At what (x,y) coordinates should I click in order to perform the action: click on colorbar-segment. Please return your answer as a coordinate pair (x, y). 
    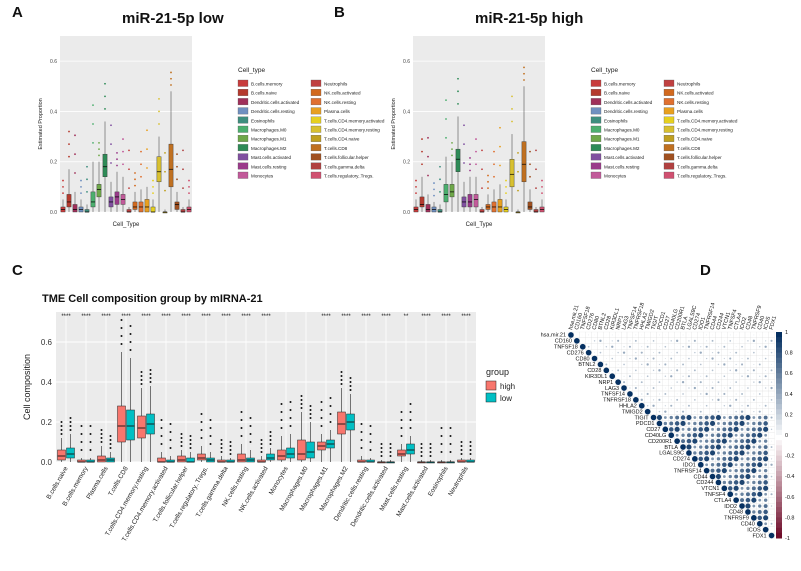
    Looking at the image, I should click on (779, 355).